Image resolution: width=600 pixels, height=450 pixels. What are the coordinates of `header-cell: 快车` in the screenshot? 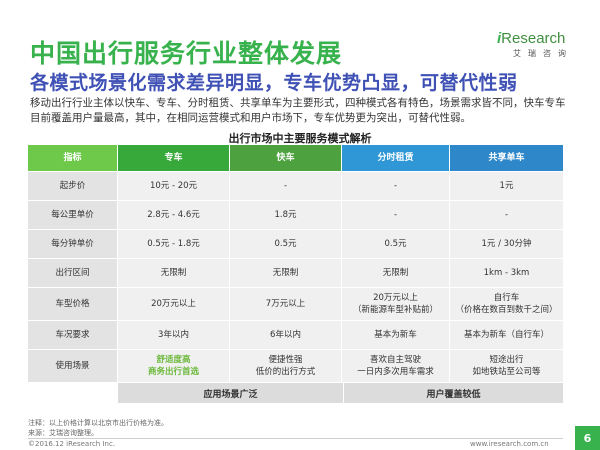 It's located at (286, 158).